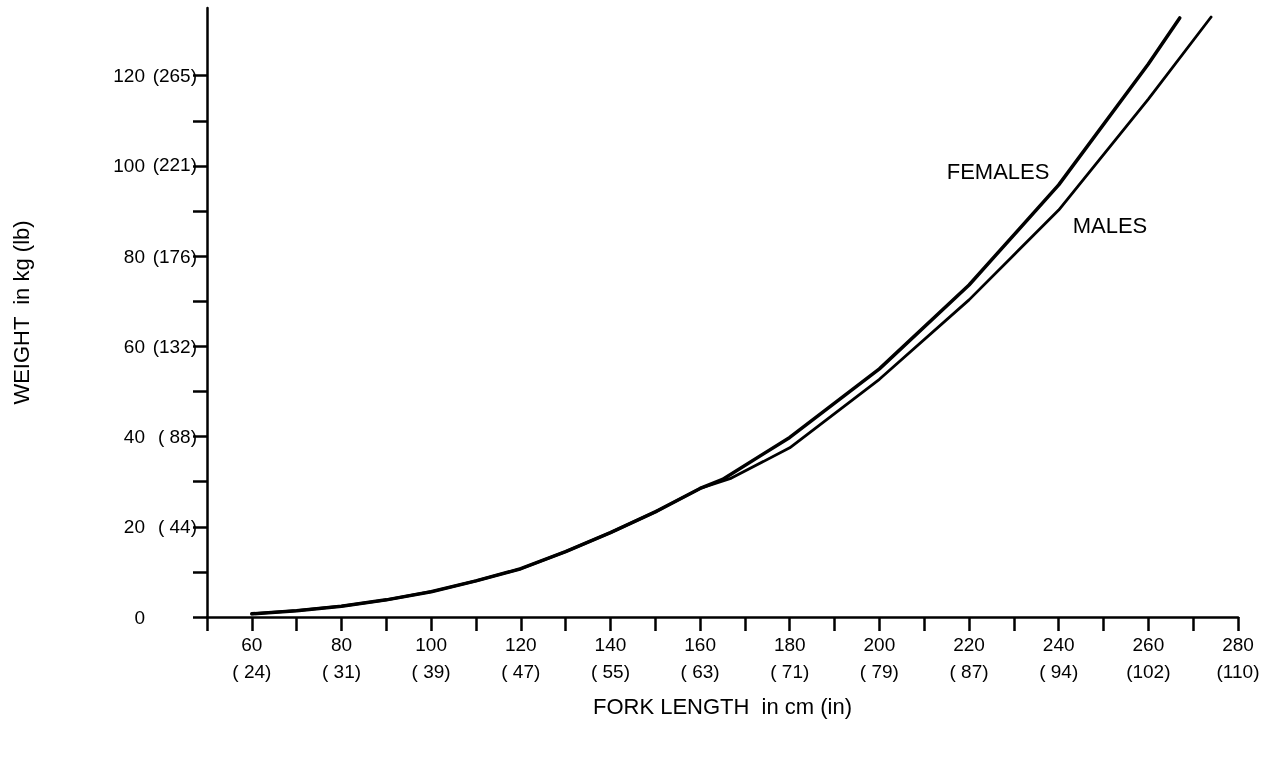 Image resolution: width=1278 pixels, height=764 pixels. Describe the element at coordinates (134, 256) in the screenshot. I see `y-tick-label: 80` at that location.